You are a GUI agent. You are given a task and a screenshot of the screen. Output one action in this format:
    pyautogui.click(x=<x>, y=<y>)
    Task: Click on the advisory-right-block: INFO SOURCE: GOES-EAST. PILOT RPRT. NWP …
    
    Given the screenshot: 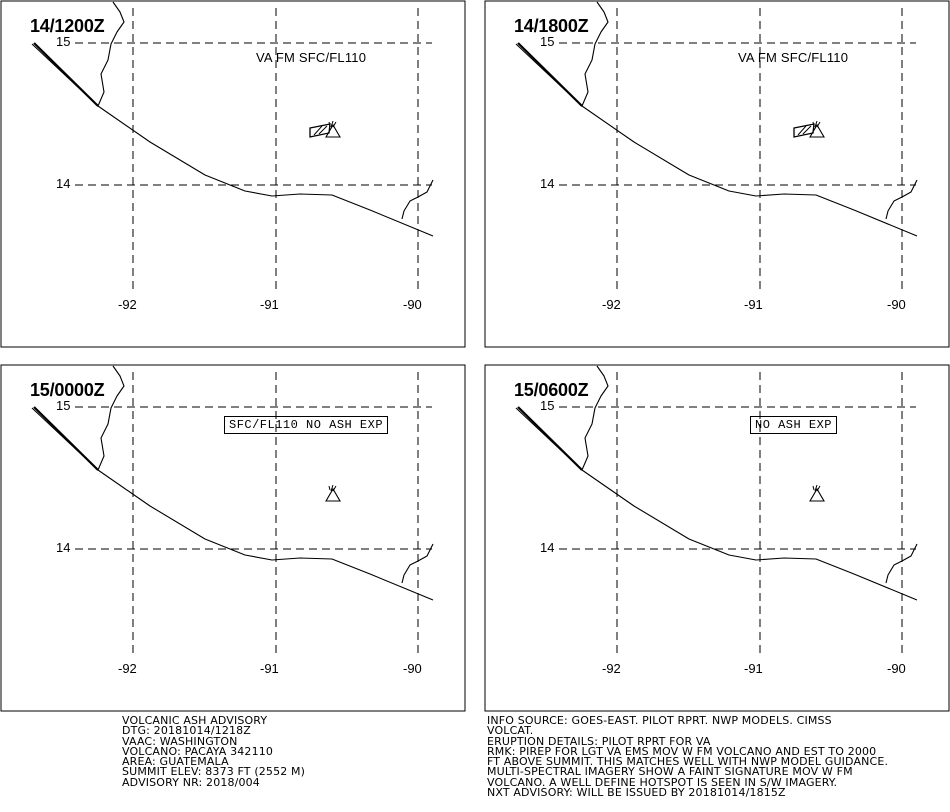 What is the action you would take?
    pyautogui.click(x=688, y=757)
    